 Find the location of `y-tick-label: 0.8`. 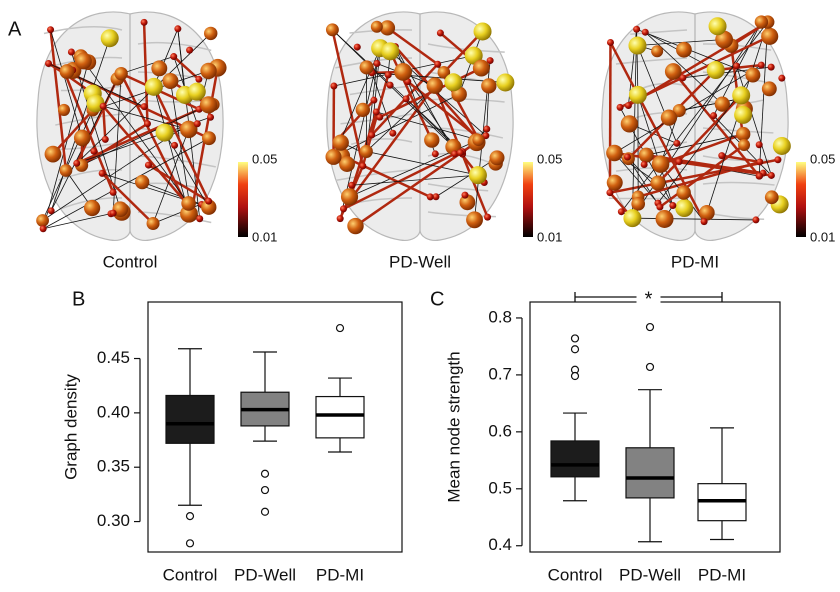

y-tick-label: 0.8 is located at coordinates (500, 316).